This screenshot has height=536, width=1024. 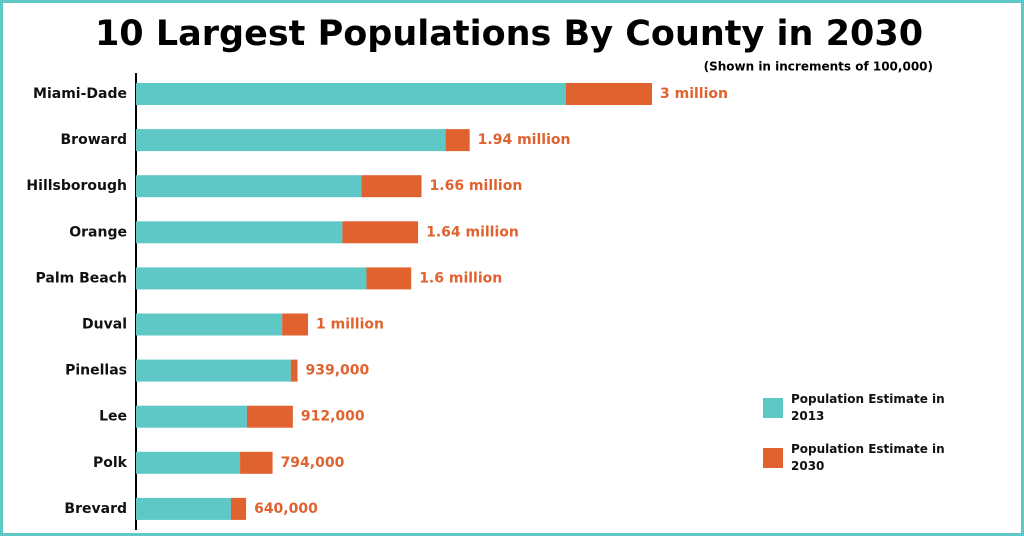 What do you see at coordinates (80, 94) in the screenshot?
I see `y-tick-label: Miami-Dade` at bounding box center [80, 94].